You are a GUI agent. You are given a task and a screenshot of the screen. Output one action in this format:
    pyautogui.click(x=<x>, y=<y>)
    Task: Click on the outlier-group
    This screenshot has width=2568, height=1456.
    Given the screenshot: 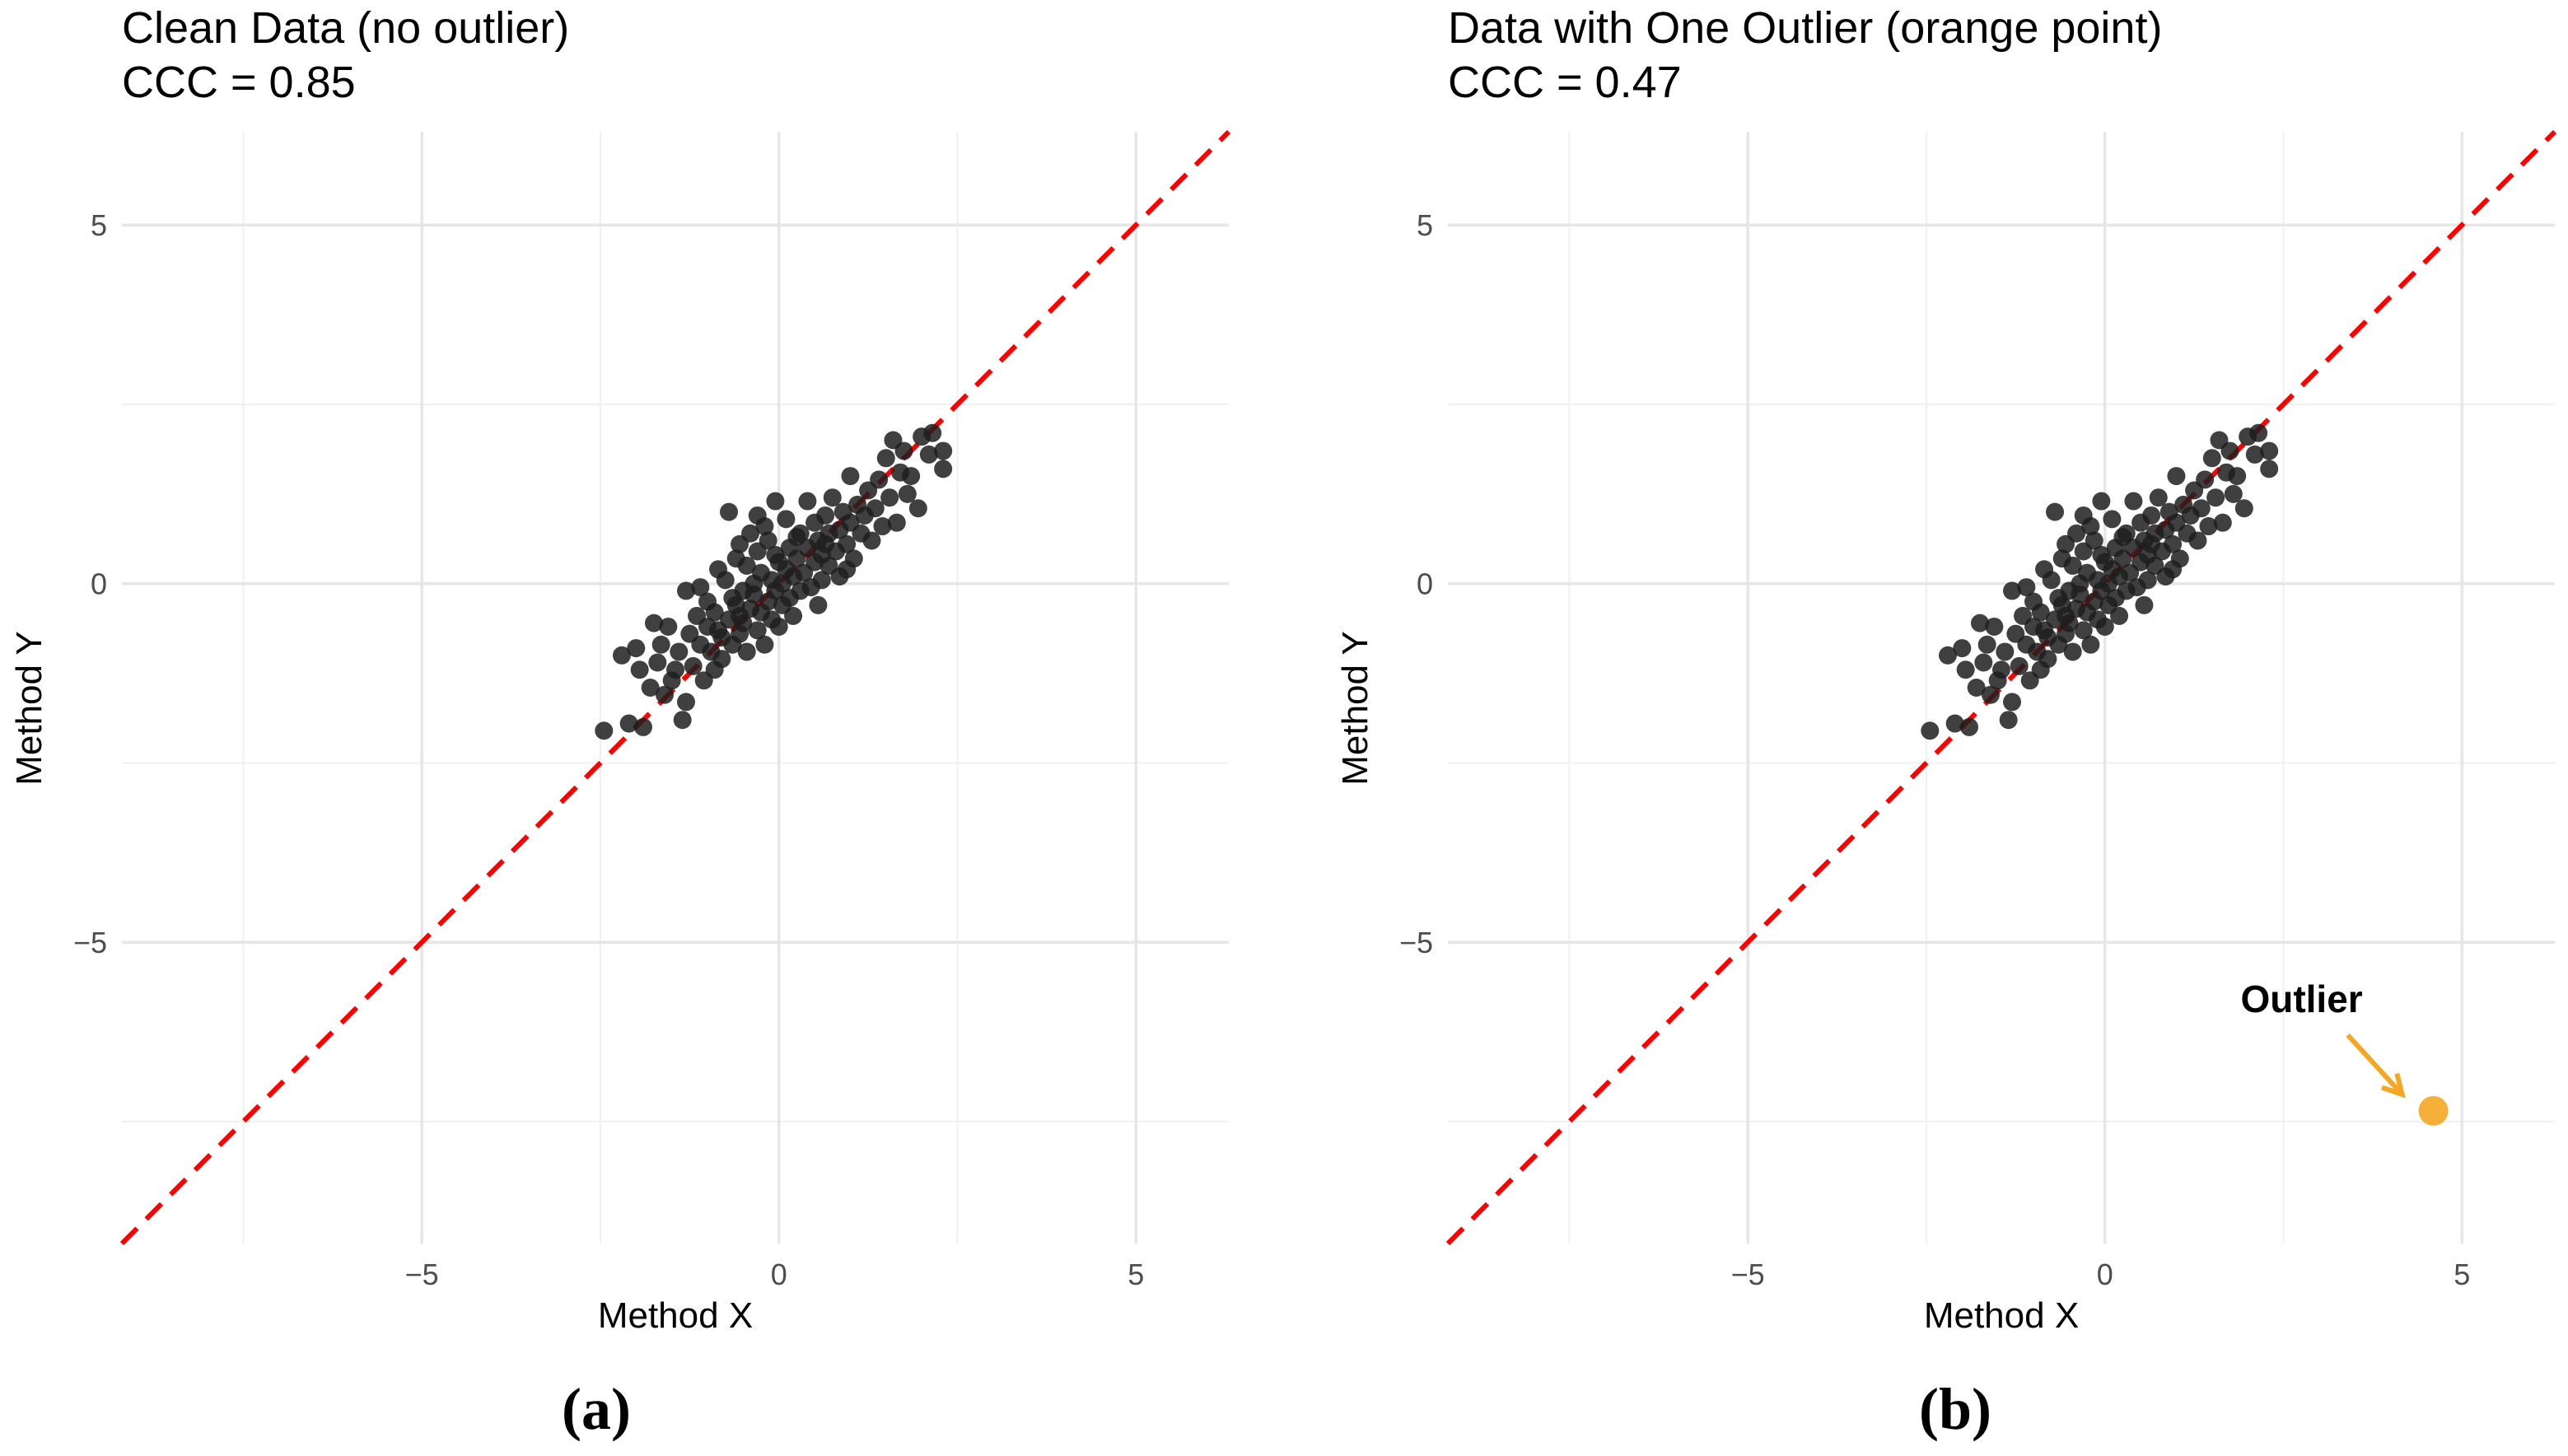 What is the action you would take?
    pyautogui.click(x=2397, y=1079)
    